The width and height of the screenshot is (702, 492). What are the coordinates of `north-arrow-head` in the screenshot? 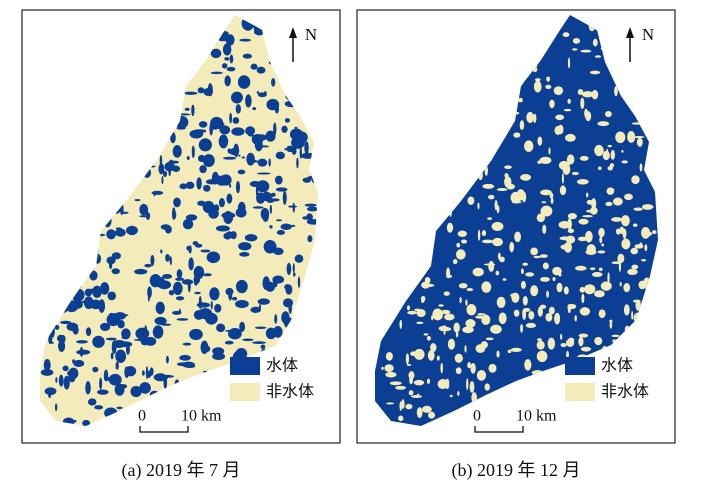 It's located at (293, 32).